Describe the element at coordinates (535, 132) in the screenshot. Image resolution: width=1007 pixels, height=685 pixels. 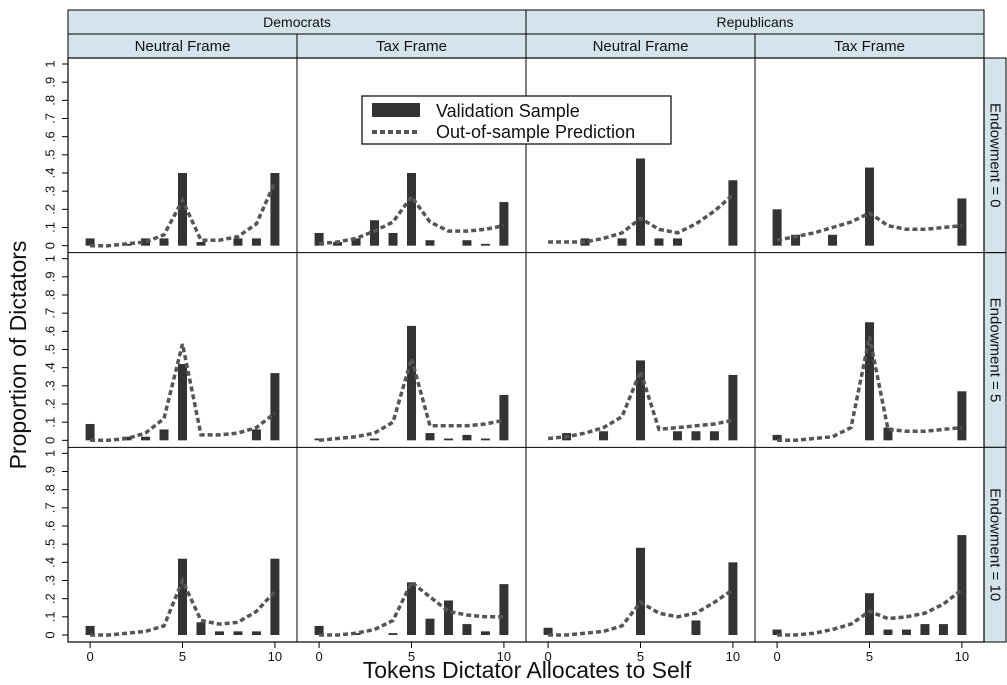
I see `legend-entry-prediction: Out-of-sample Prediction` at that location.